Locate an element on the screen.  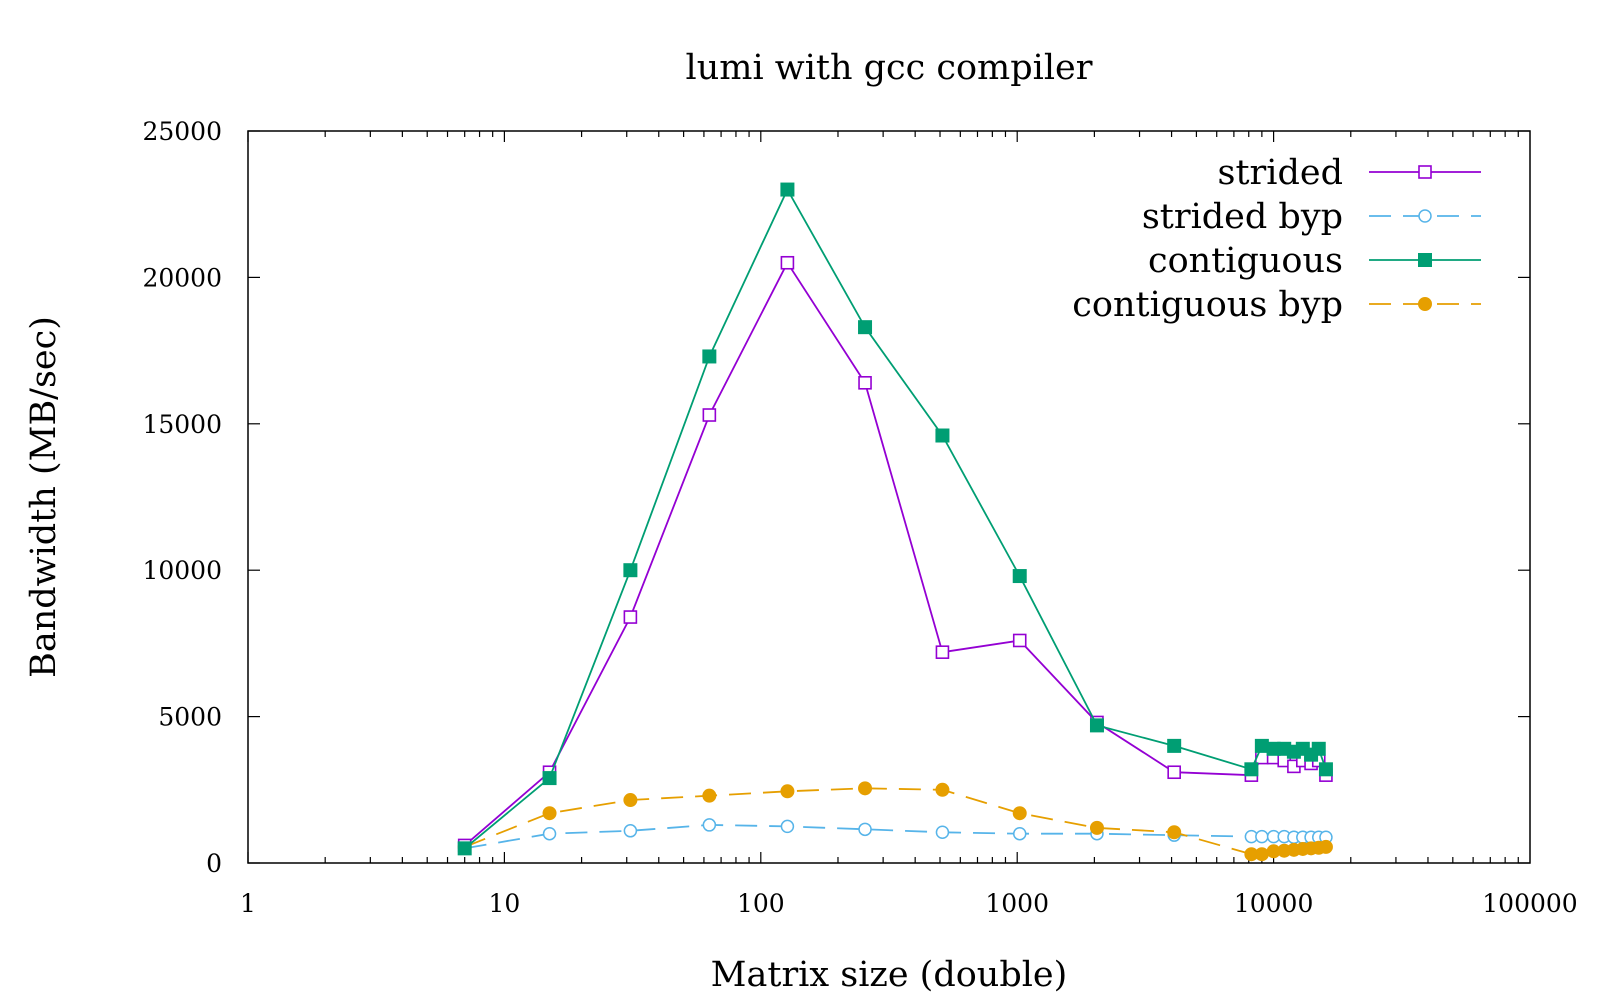
y-axis-title: Bandwidth (MB/sec) is located at coordinates (44, 497).